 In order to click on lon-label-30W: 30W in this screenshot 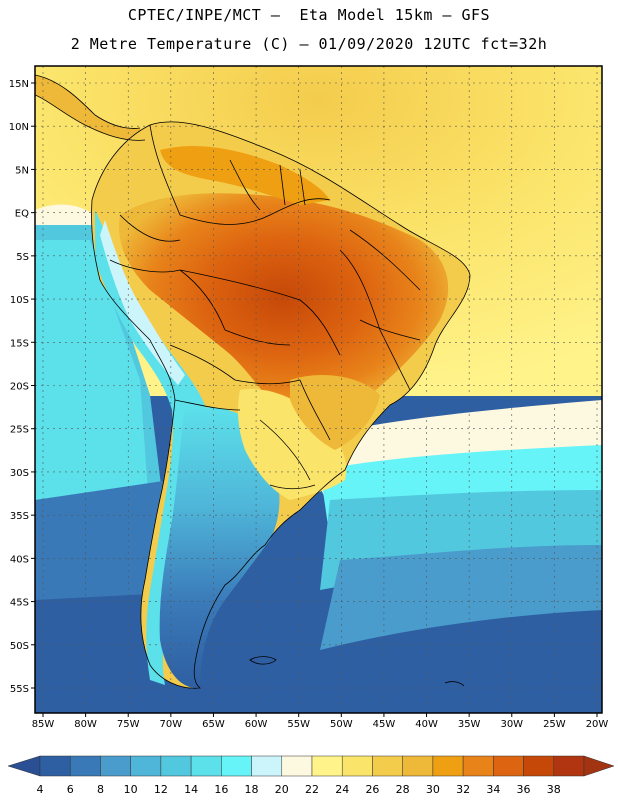, I will do `click(511, 724)`.